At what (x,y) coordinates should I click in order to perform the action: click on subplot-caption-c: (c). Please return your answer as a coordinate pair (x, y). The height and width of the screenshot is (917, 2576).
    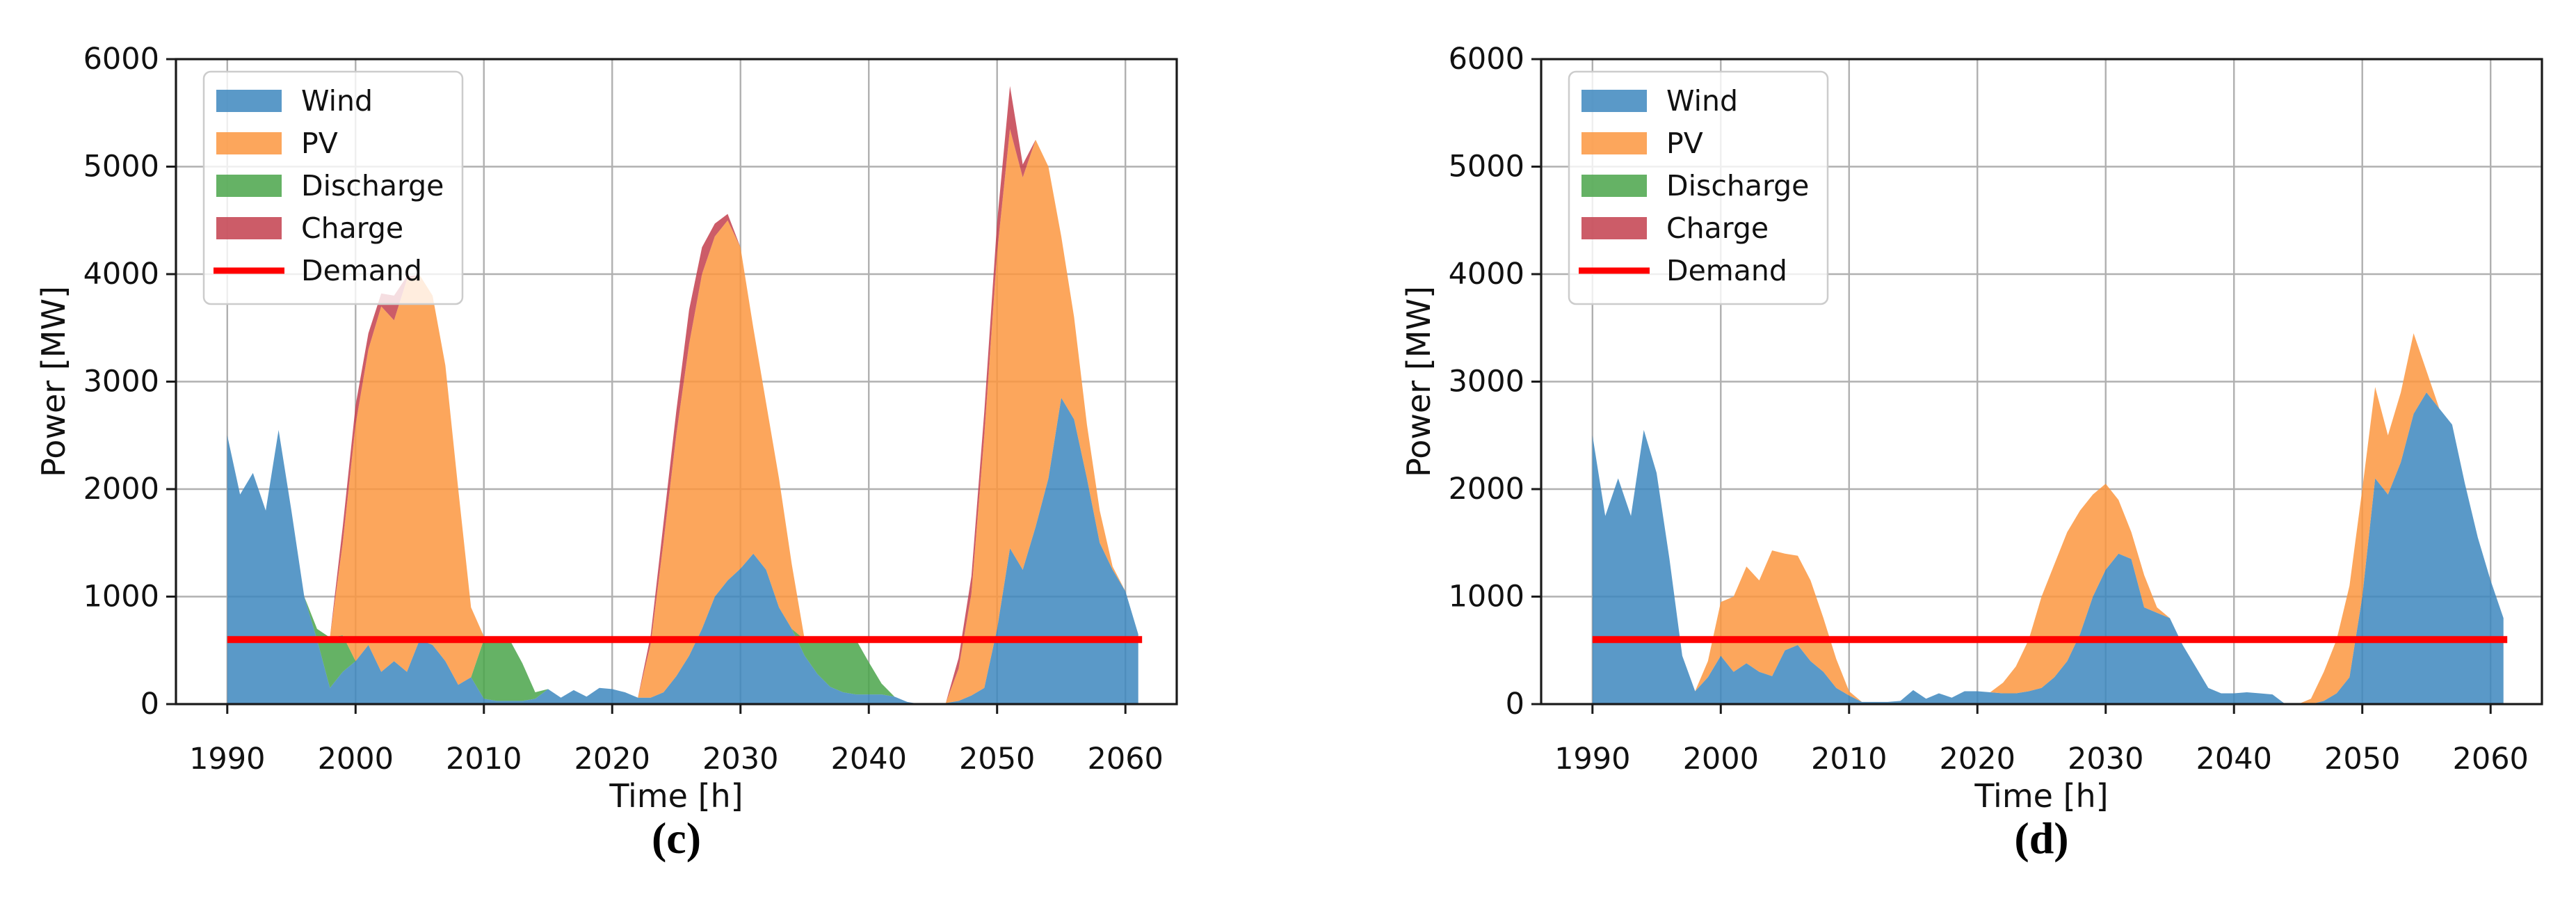
    Looking at the image, I should click on (677, 838).